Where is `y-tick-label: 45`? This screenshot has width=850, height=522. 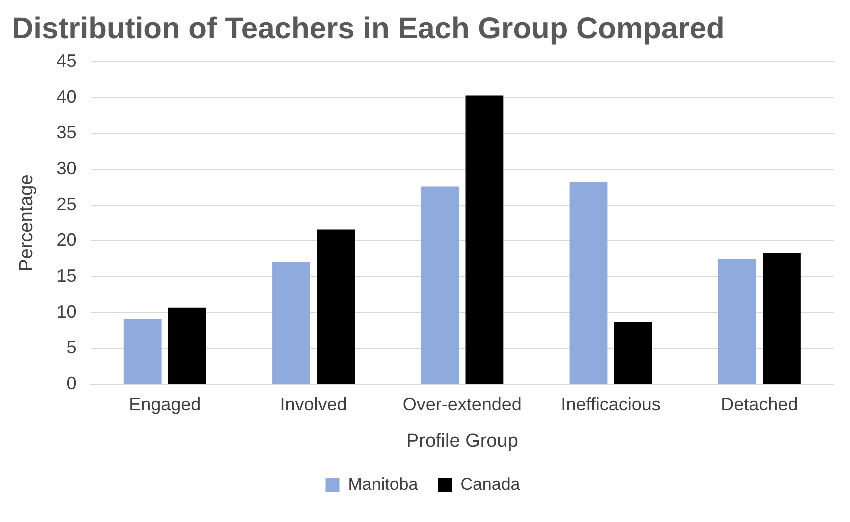
y-tick-label: 45 is located at coordinates (66, 60).